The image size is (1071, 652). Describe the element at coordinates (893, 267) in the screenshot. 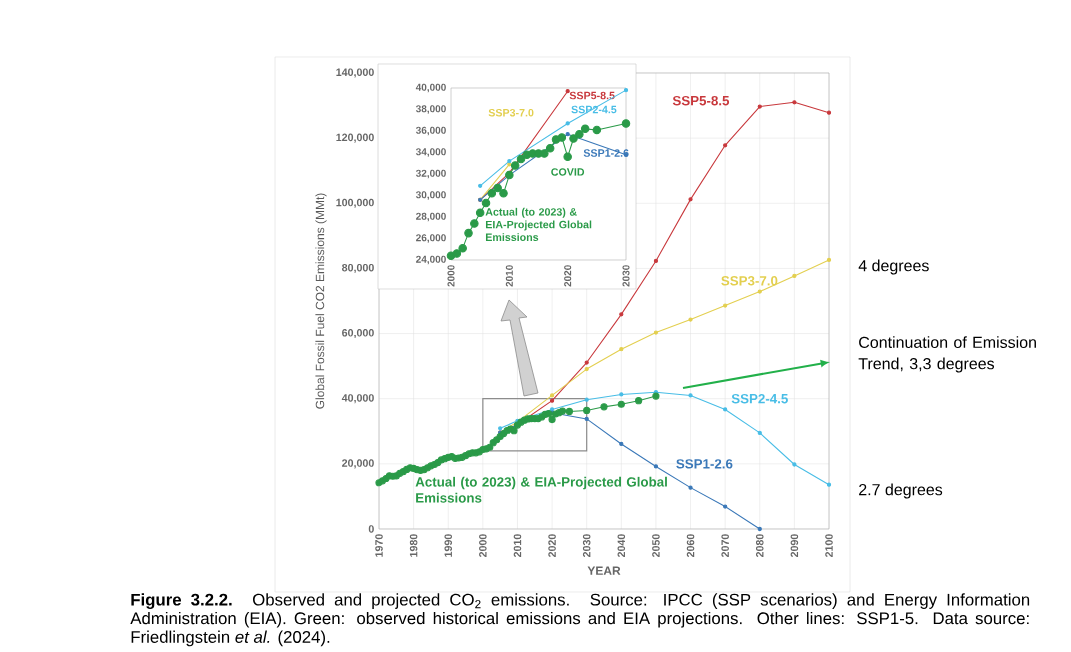

I see `text: 4 degrees` at that location.